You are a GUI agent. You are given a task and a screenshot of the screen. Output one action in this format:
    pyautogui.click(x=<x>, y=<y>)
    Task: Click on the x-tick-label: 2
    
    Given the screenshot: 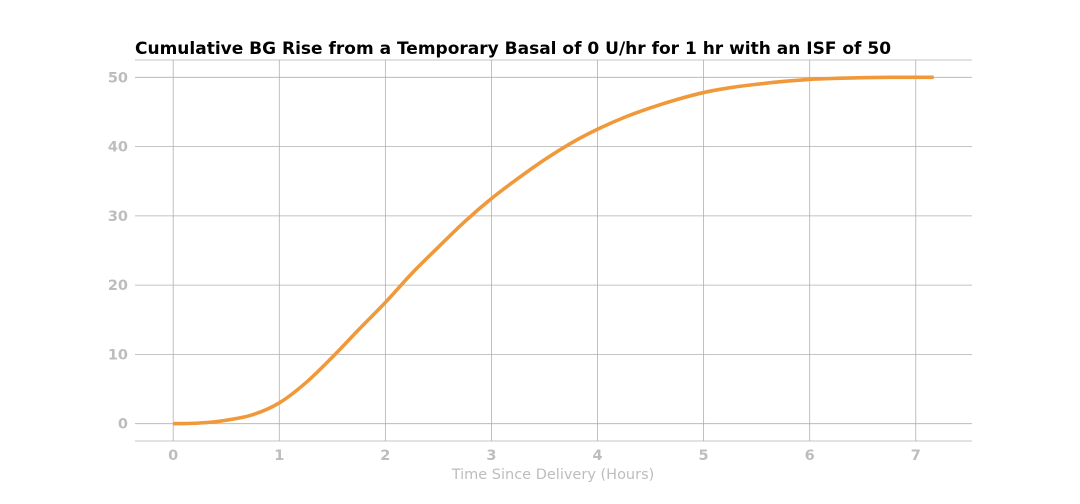 What is the action you would take?
    pyautogui.click(x=385, y=456)
    